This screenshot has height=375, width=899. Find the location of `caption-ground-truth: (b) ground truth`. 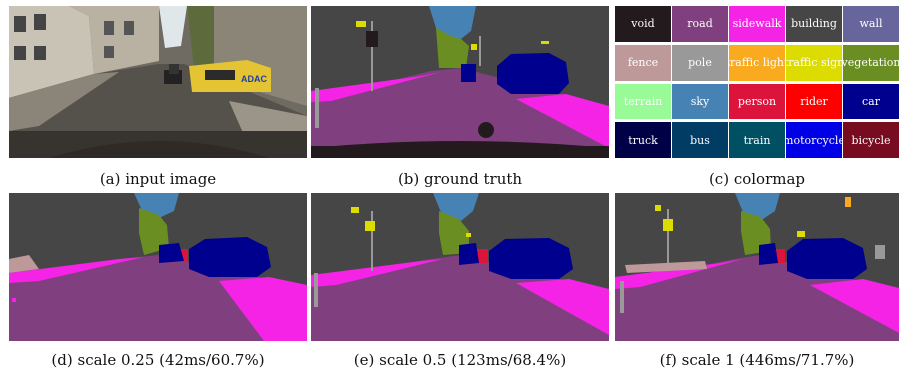

caption-ground-truth: (b) ground truth is located at coordinates (460, 179).